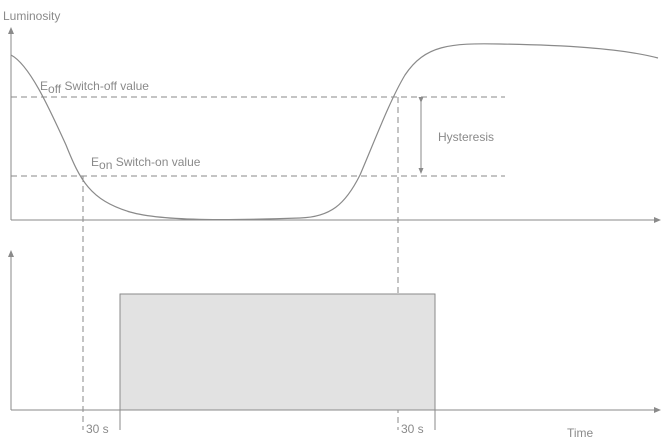  Describe the element at coordinates (277, 352) in the screenshot. I see `output-on-block` at that location.